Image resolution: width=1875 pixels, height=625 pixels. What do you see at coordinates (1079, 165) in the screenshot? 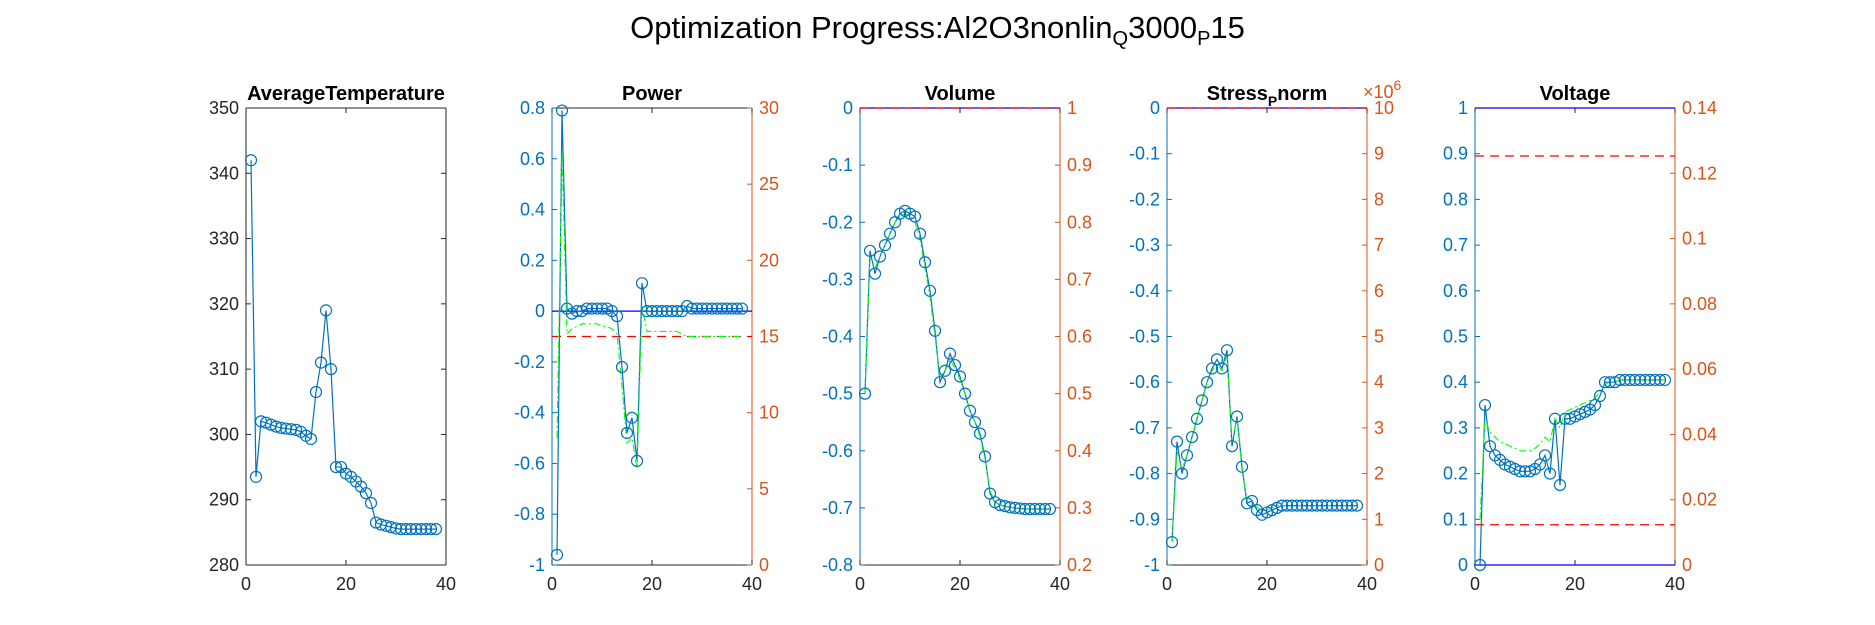
I see `y-right-tick-label: 0.9` at bounding box center [1079, 165].